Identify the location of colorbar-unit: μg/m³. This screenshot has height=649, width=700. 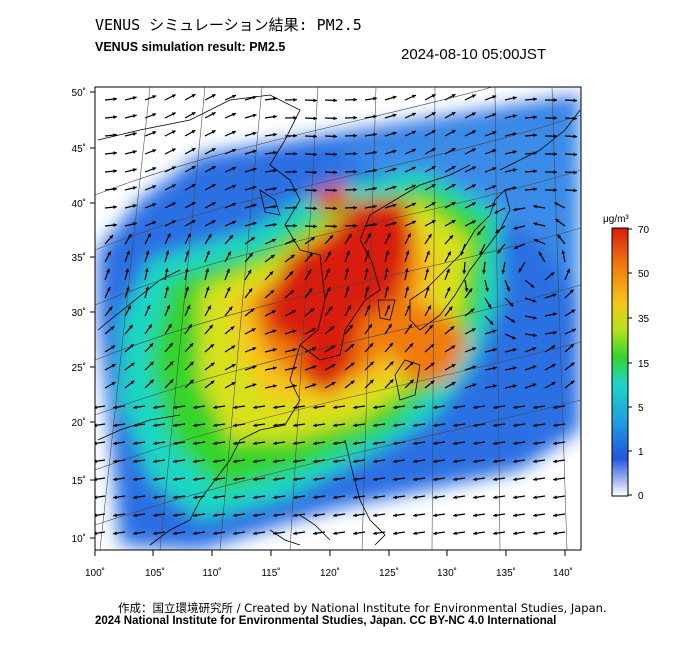
(616, 219).